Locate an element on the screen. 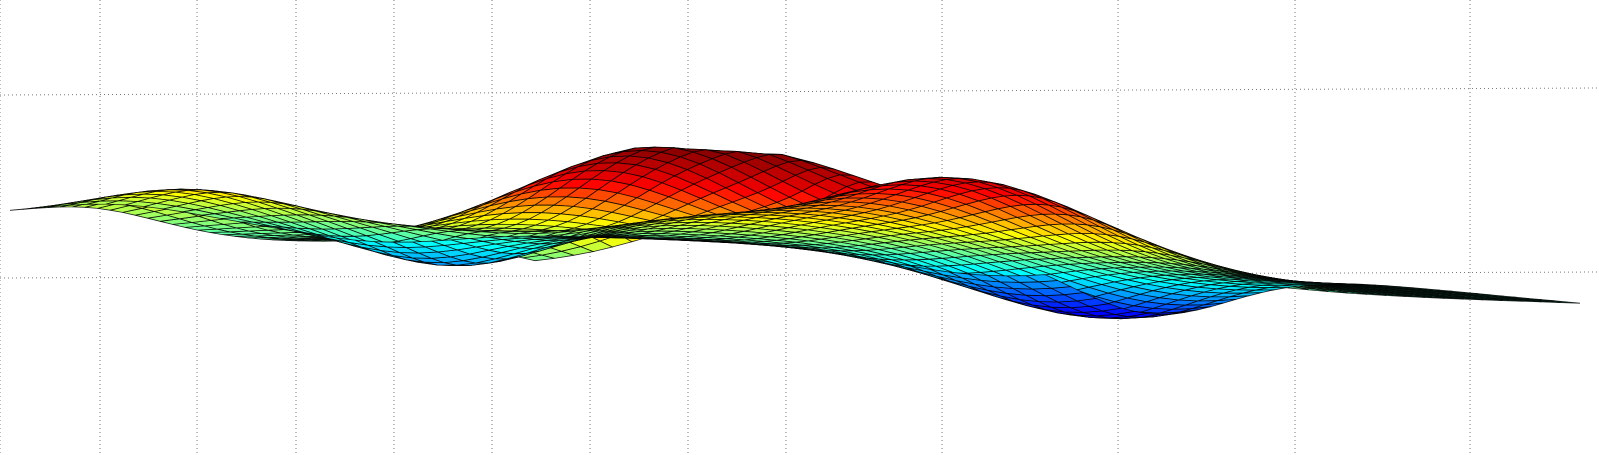 The height and width of the screenshot is (455, 1599). surface-patch is located at coordinates (25, 208).